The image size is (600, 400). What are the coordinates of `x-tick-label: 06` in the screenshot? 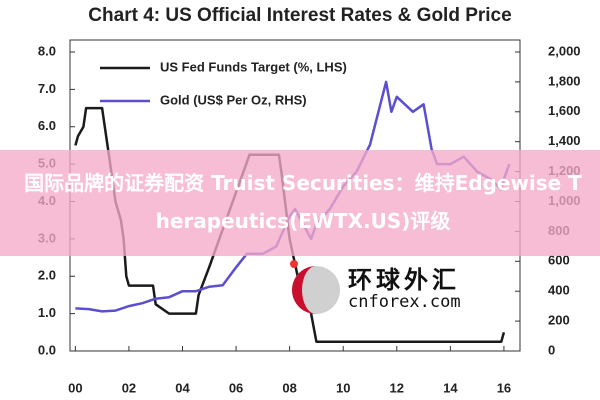 It's located at (236, 387).